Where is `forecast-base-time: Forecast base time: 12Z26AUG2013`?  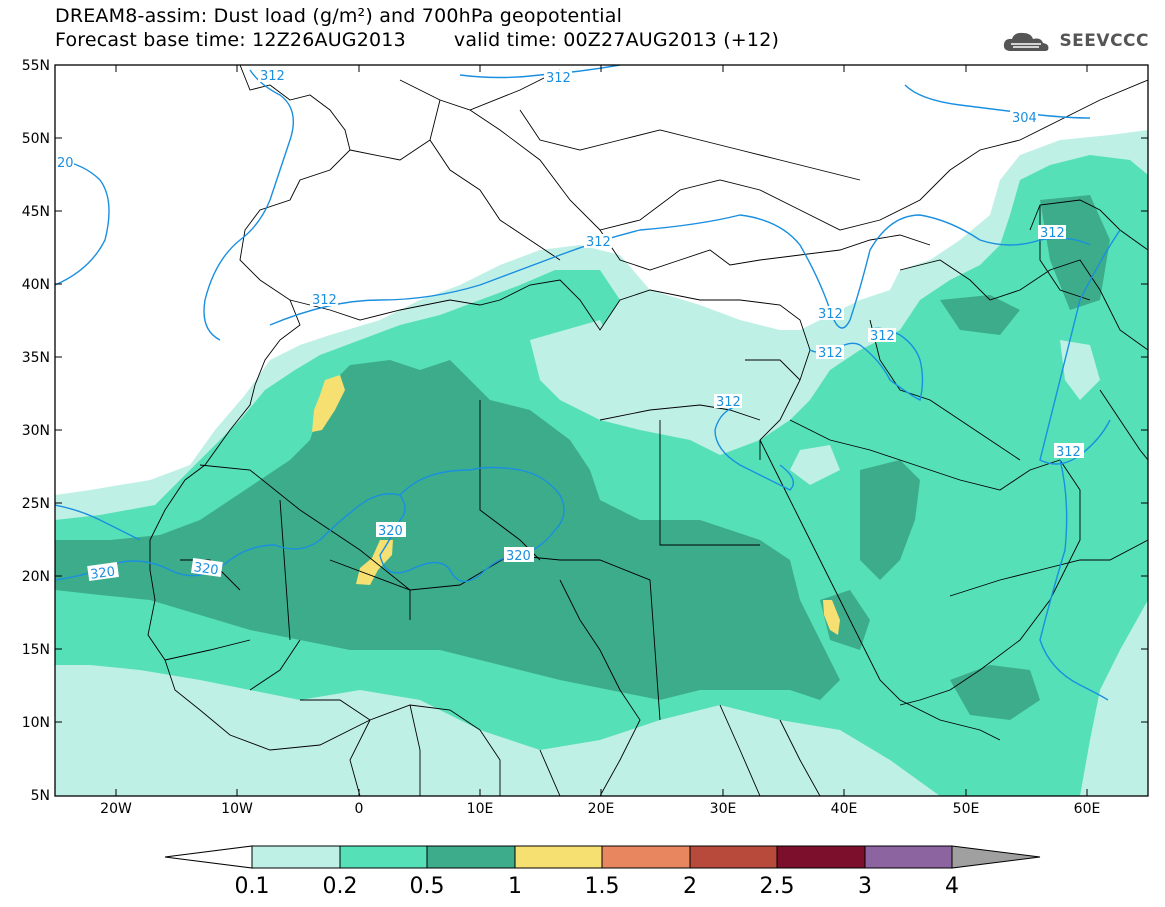 forecast-base-time: Forecast base time: 12Z26AUG2013 is located at coordinates (230, 40).